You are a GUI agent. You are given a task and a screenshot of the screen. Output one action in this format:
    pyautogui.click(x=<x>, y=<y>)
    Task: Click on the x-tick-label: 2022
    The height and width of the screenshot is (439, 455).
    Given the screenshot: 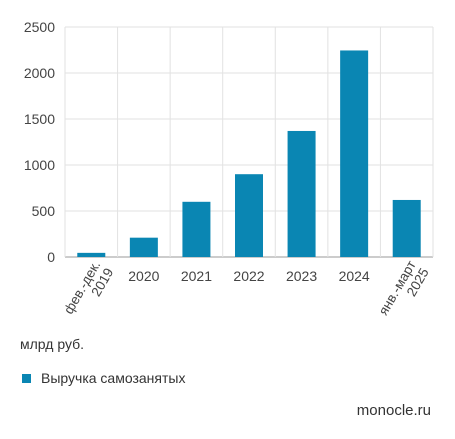 What is the action you would take?
    pyautogui.click(x=248, y=276)
    